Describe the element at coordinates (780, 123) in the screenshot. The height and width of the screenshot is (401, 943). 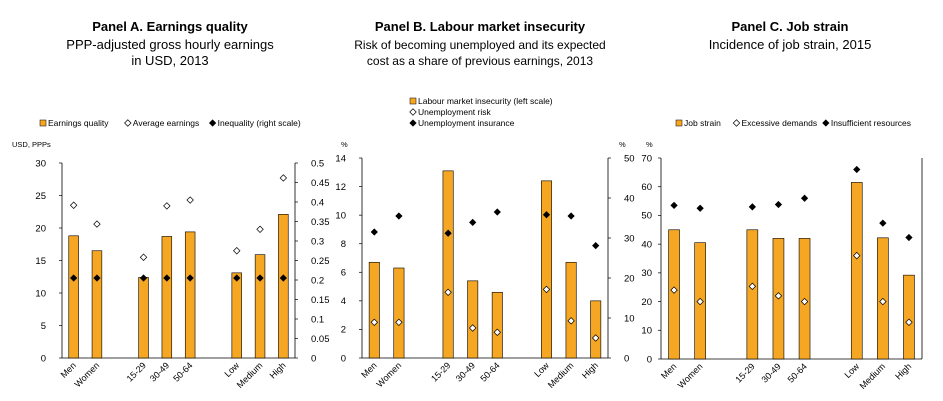
I see `legend-label: Excessive demands` at that location.